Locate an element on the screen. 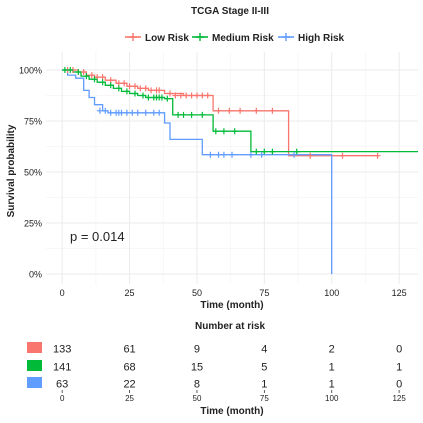  chart-title: TCGA Stage II-III is located at coordinates (230, 11).